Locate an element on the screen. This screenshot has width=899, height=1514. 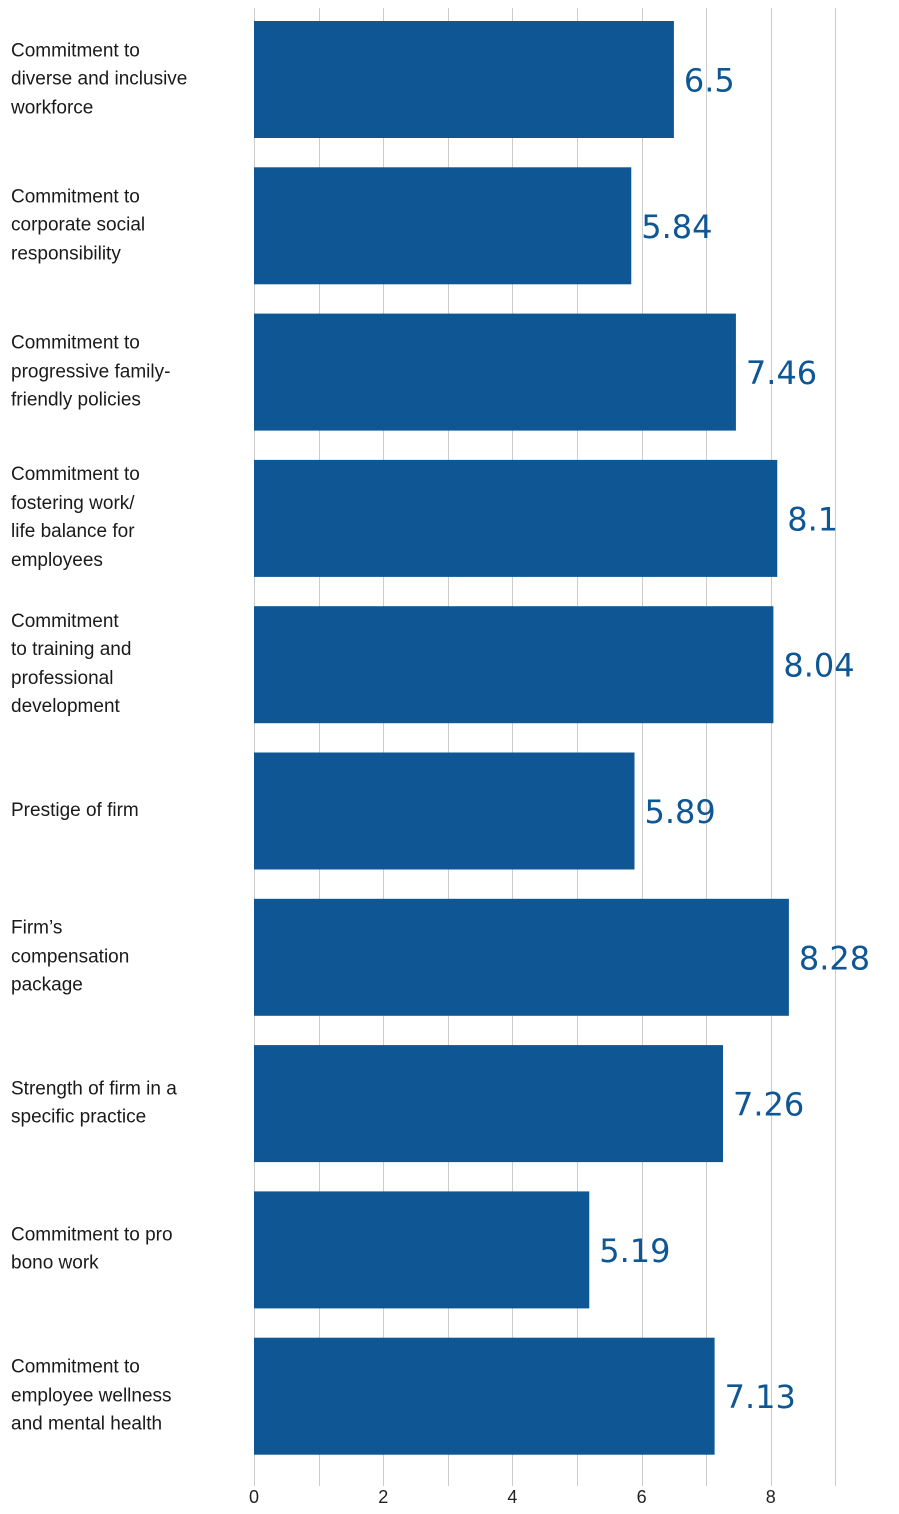
value-label: 5.19 is located at coordinates (634, 1251).